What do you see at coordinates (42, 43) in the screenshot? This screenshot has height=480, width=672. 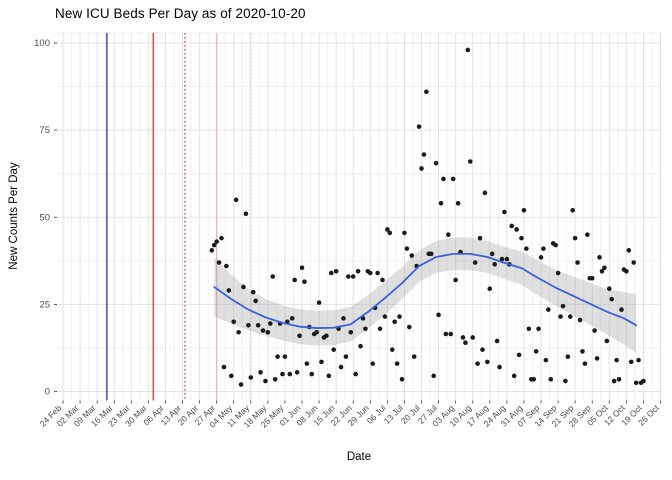 I see `y-tick-label: 100` at bounding box center [42, 43].